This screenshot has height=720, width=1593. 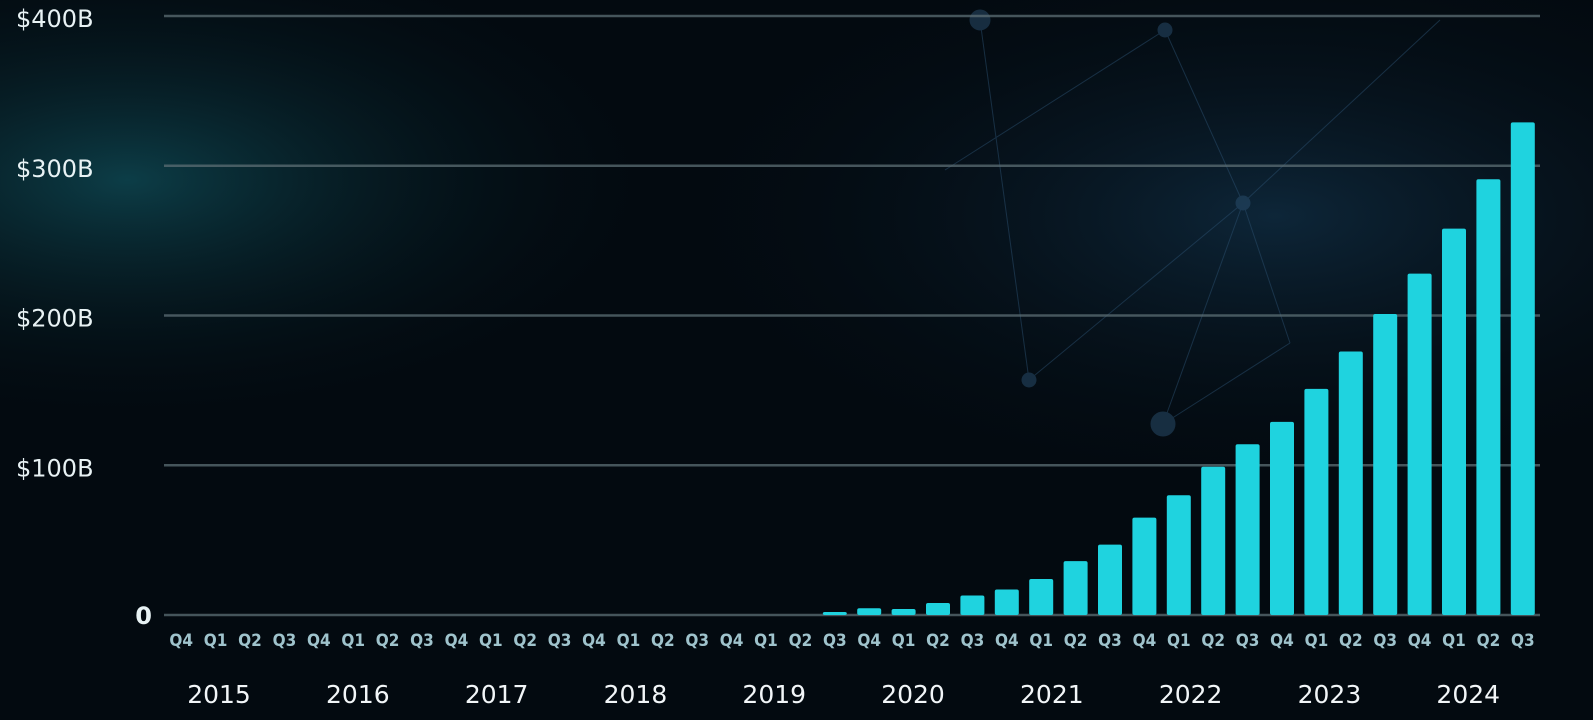 I want to click on y-tick-label: $400B, so click(x=55, y=19).